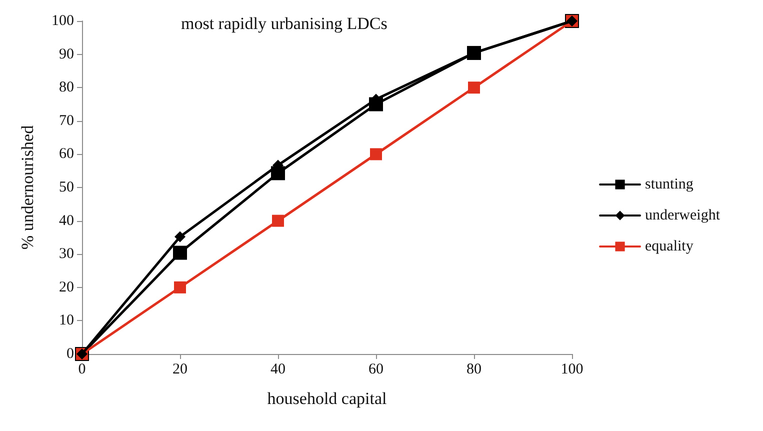 The height and width of the screenshot is (431, 763). What do you see at coordinates (66, 88) in the screenshot?
I see `y-tick-label: 80` at bounding box center [66, 88].